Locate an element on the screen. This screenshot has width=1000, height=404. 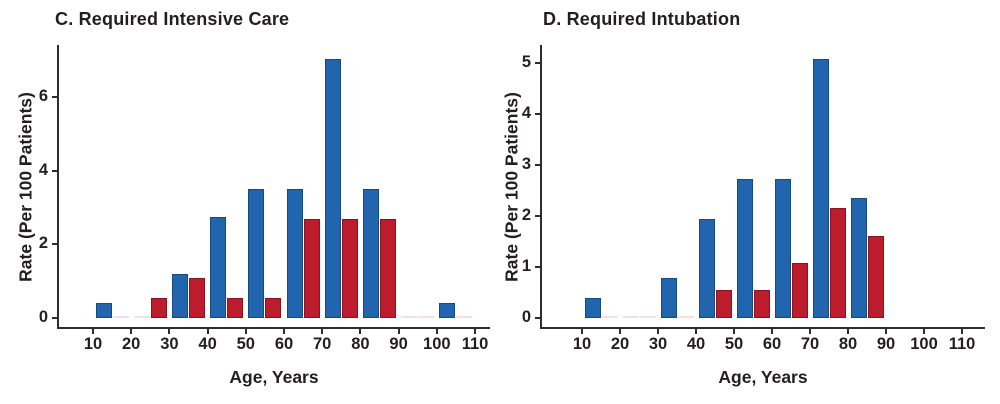
y-tick-label: 6 is located at coordinates (43, 96).